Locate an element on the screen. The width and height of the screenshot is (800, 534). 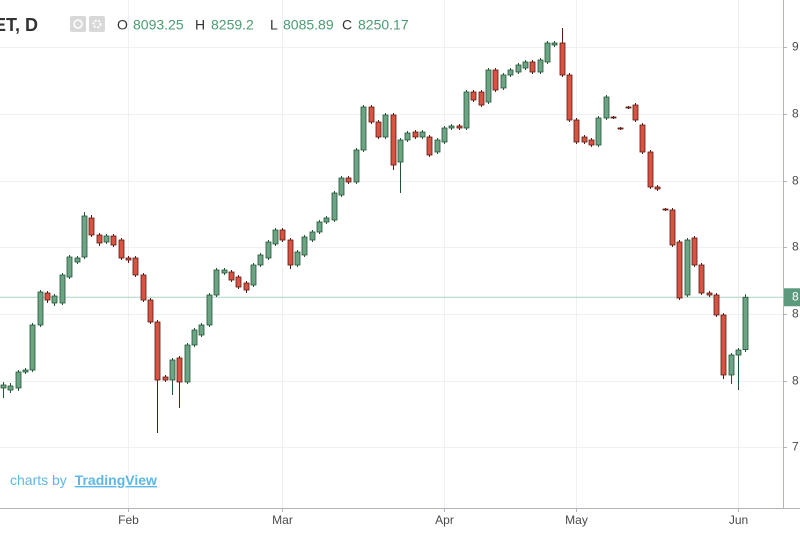
last-price-box is located at coordinates (792, 297).